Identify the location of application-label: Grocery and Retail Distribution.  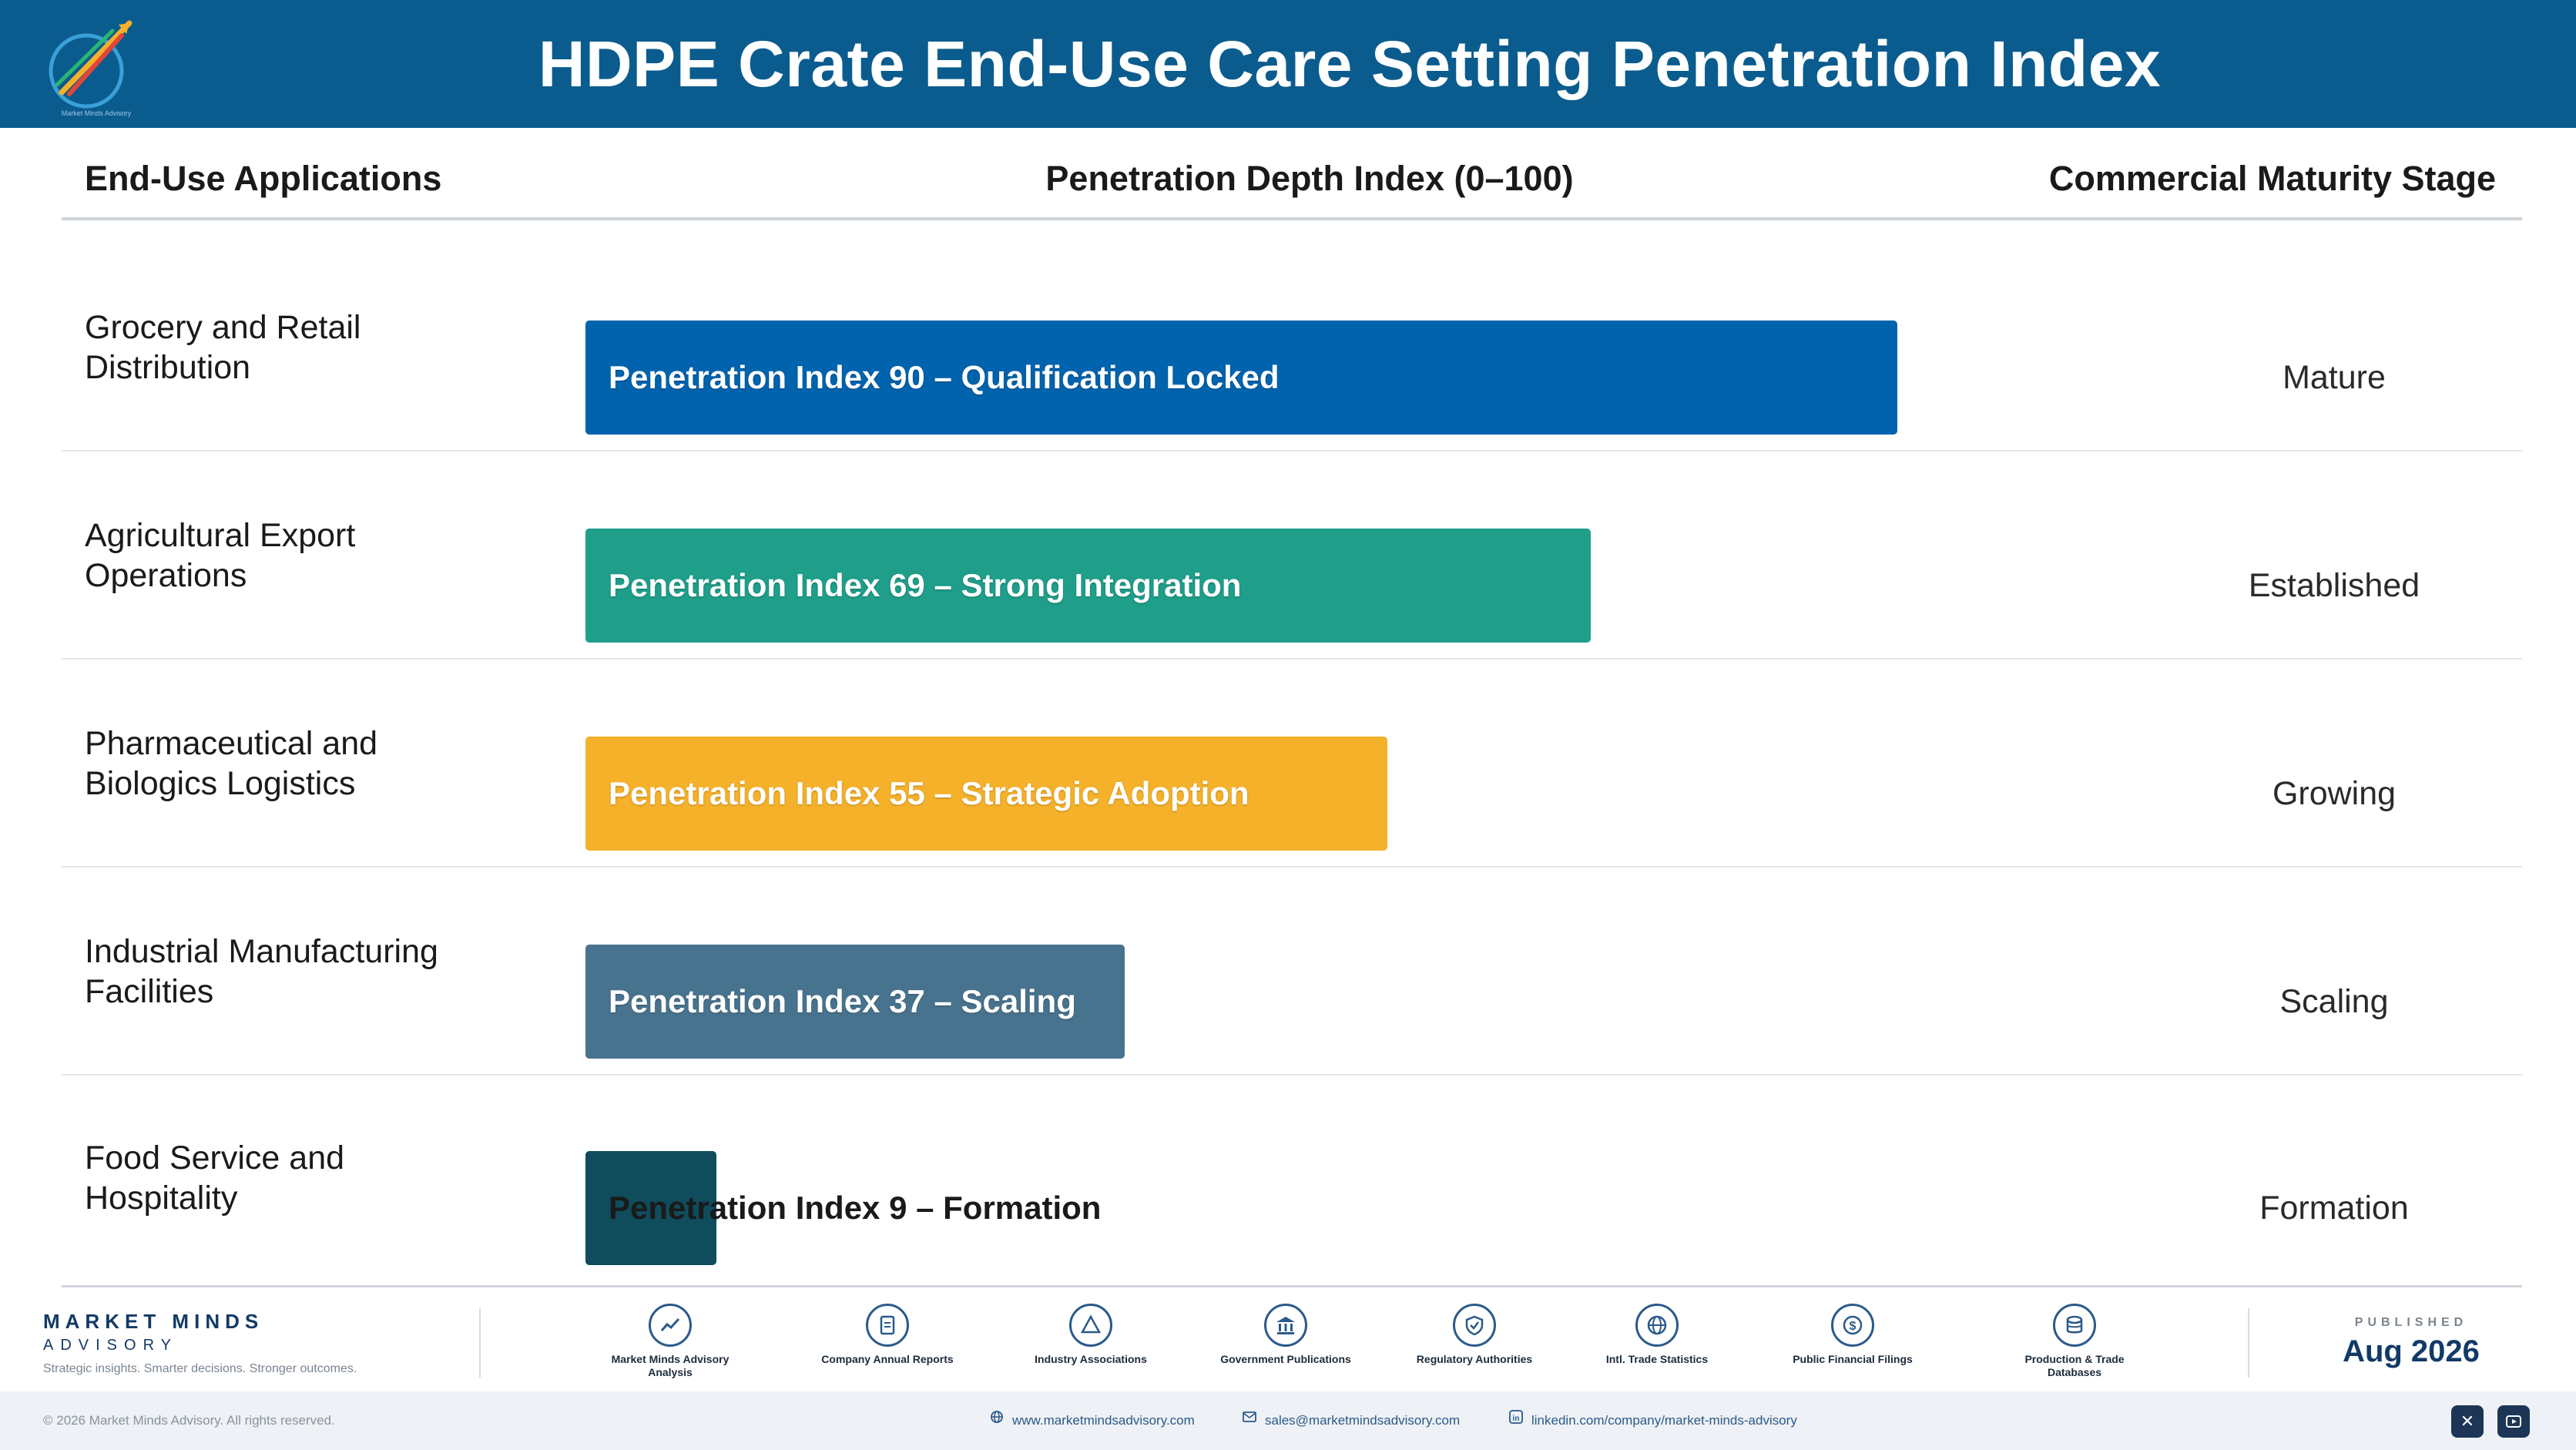
(223, 347).